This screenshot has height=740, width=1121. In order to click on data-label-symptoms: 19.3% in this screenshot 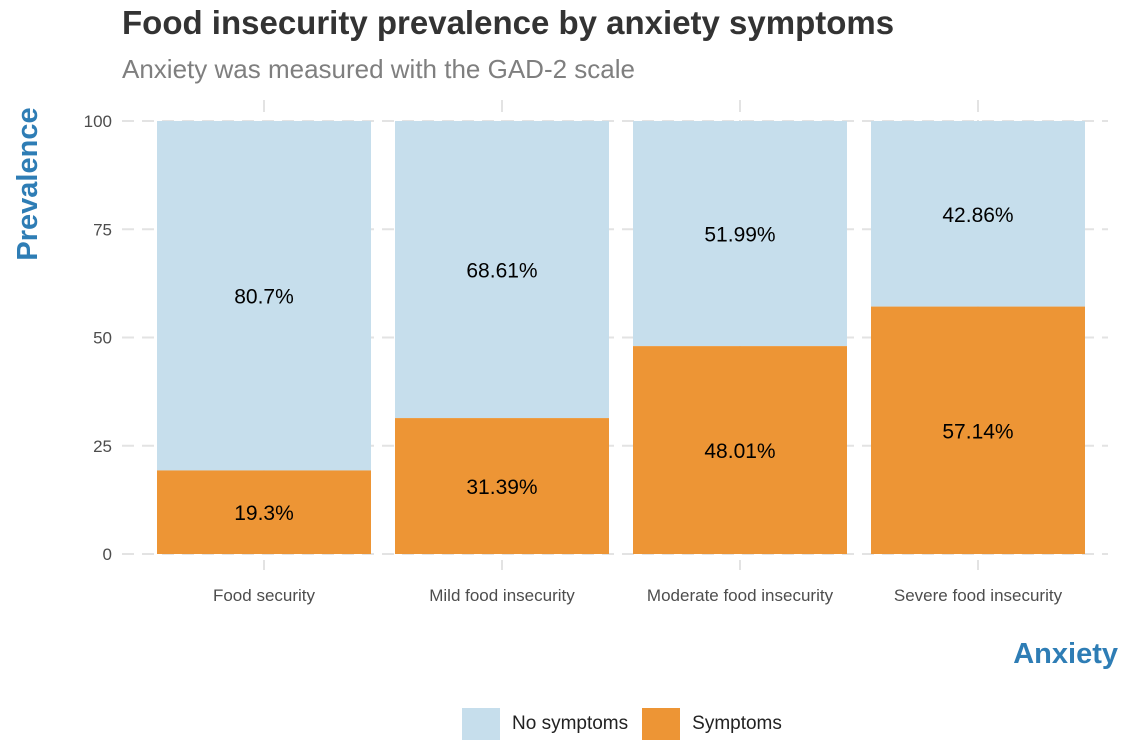, I will do `click(264, 513)`.